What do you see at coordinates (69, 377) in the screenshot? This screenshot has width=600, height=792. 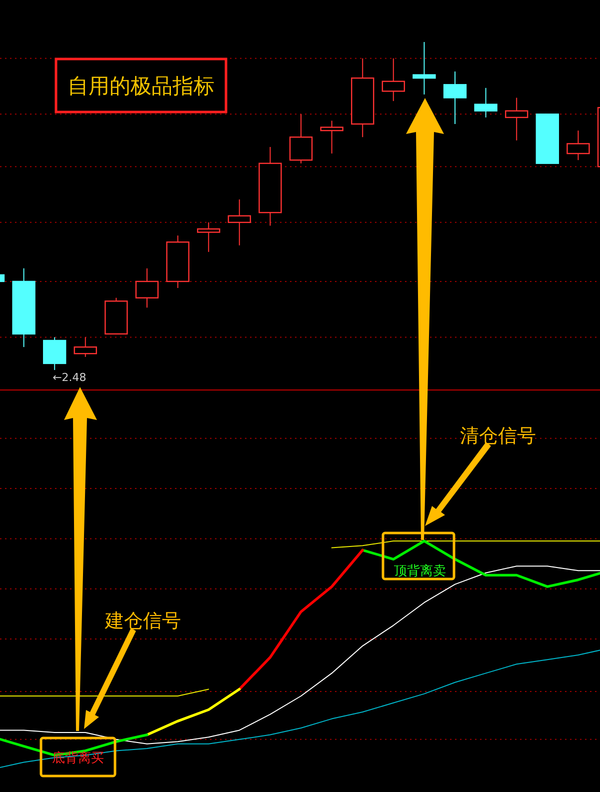 I see `text: ←2.48` at bounding box center [69, 377].